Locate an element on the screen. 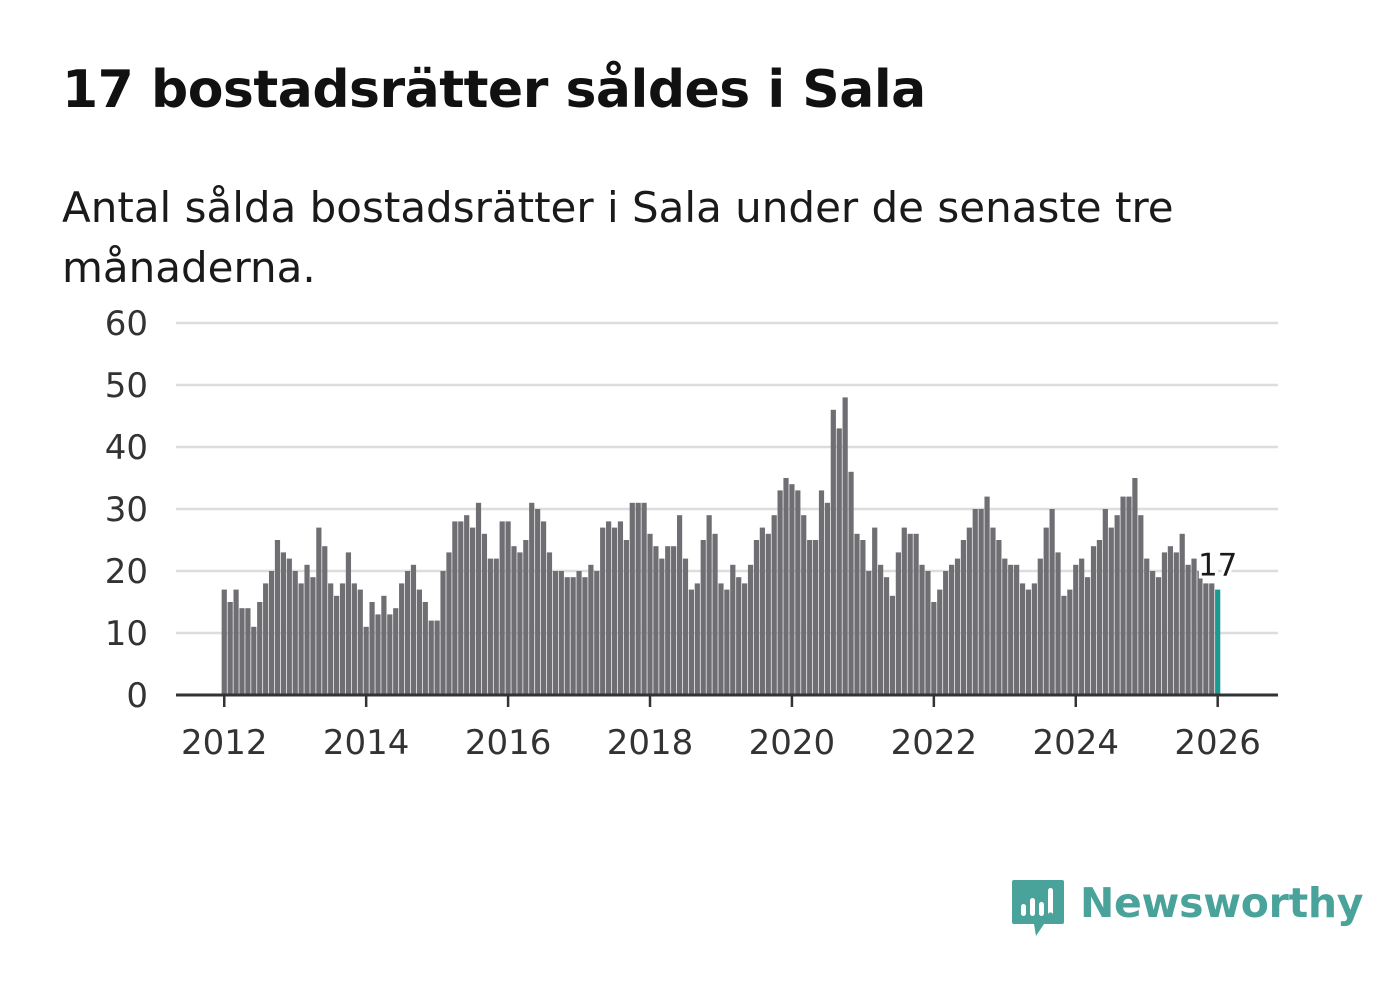 The height and width of the screenshot is (999, 1382). newsworthy-logo: Newsworthy is located at coordinates (1186, 910).